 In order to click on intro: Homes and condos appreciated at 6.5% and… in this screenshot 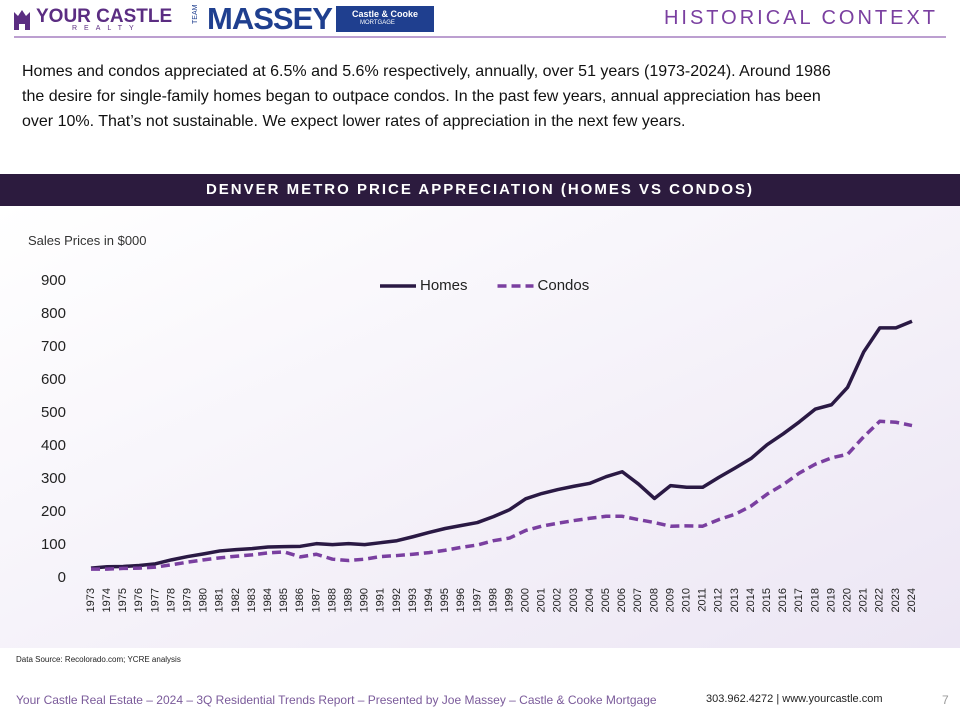, I will do `click(426, 96)`.